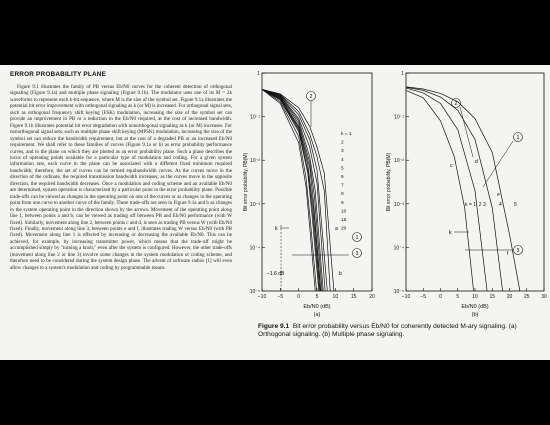 The image size is (550, 425). What do you see at coordinates (298, 297) in the screenshot?
I see `panel-a-xtick-label: 0` at bounding box center [298, 297].